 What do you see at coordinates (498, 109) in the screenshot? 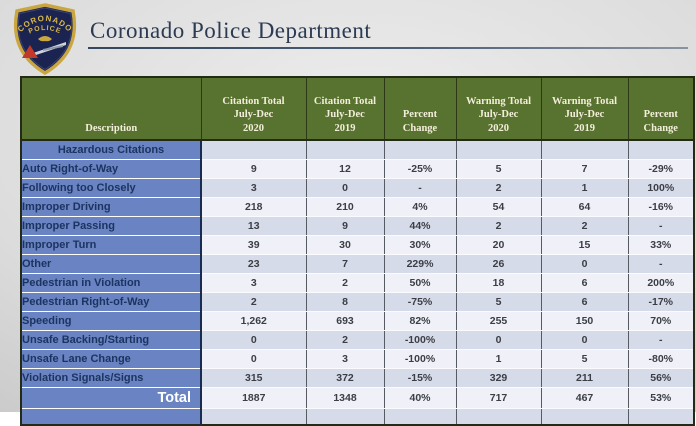
I see `col-header-warning-total-2020: Warning Total July-Dec 2020` at bounding box center [498, 109].